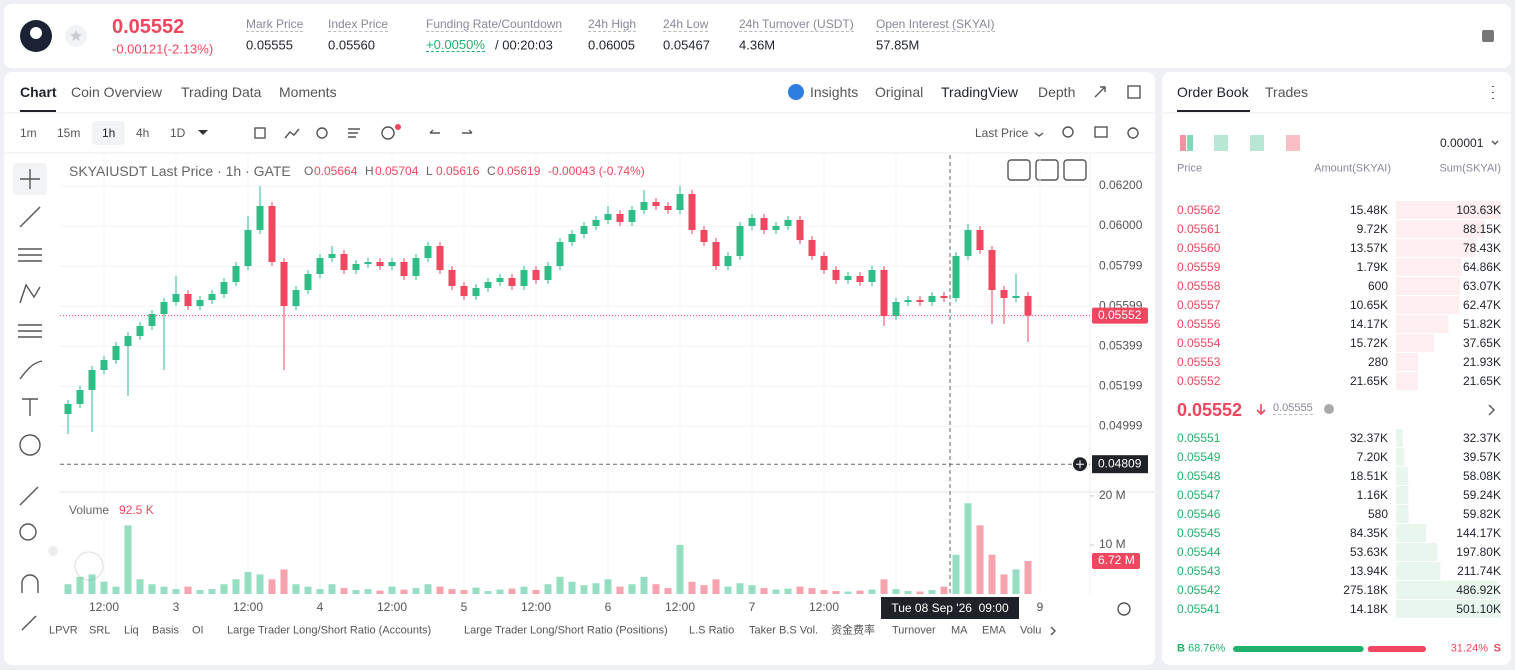 The width and height of the screenshot is (1515, 670). Describe the element at coordinates (100, 630) in the screenshot. I see `indicator: SRL` at that location.